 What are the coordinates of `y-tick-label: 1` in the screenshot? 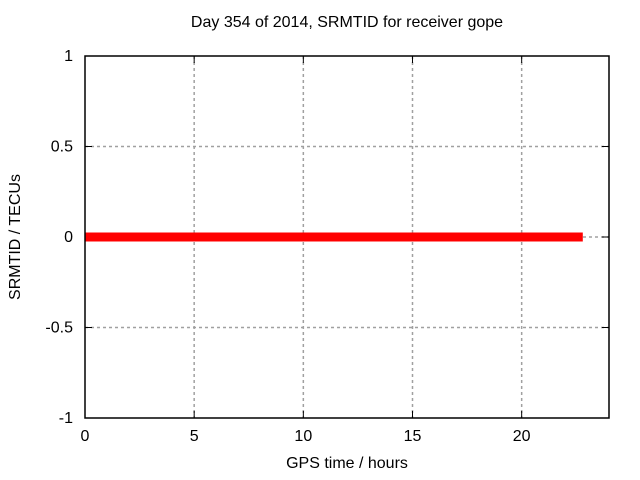 It's located at (68, 56).